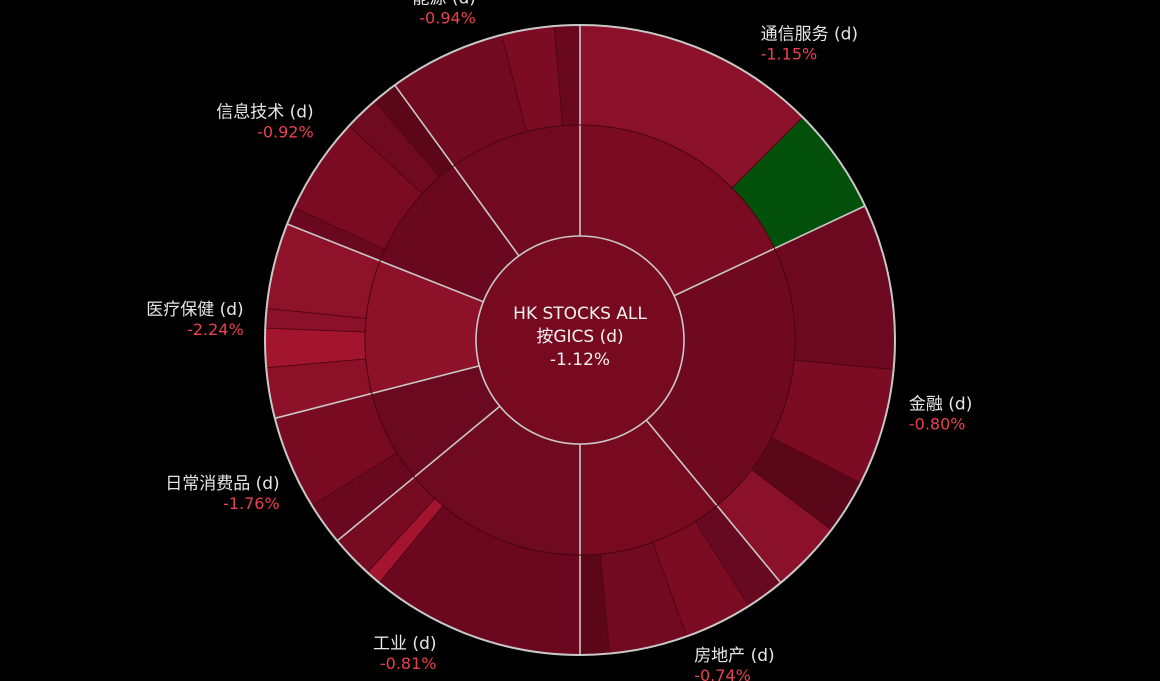 The image size is (1160, 681). I want to click on sector-label: 医疗保健 (d), so click(194, 310).